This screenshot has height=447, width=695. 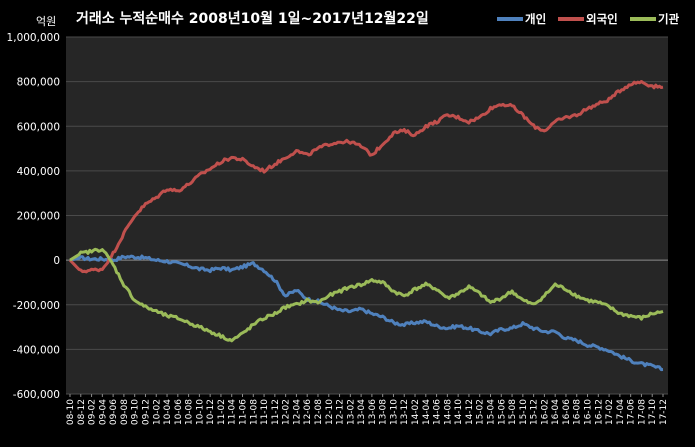 I want to click on x-tick-label: 13-08, so click(x=384, y=412).